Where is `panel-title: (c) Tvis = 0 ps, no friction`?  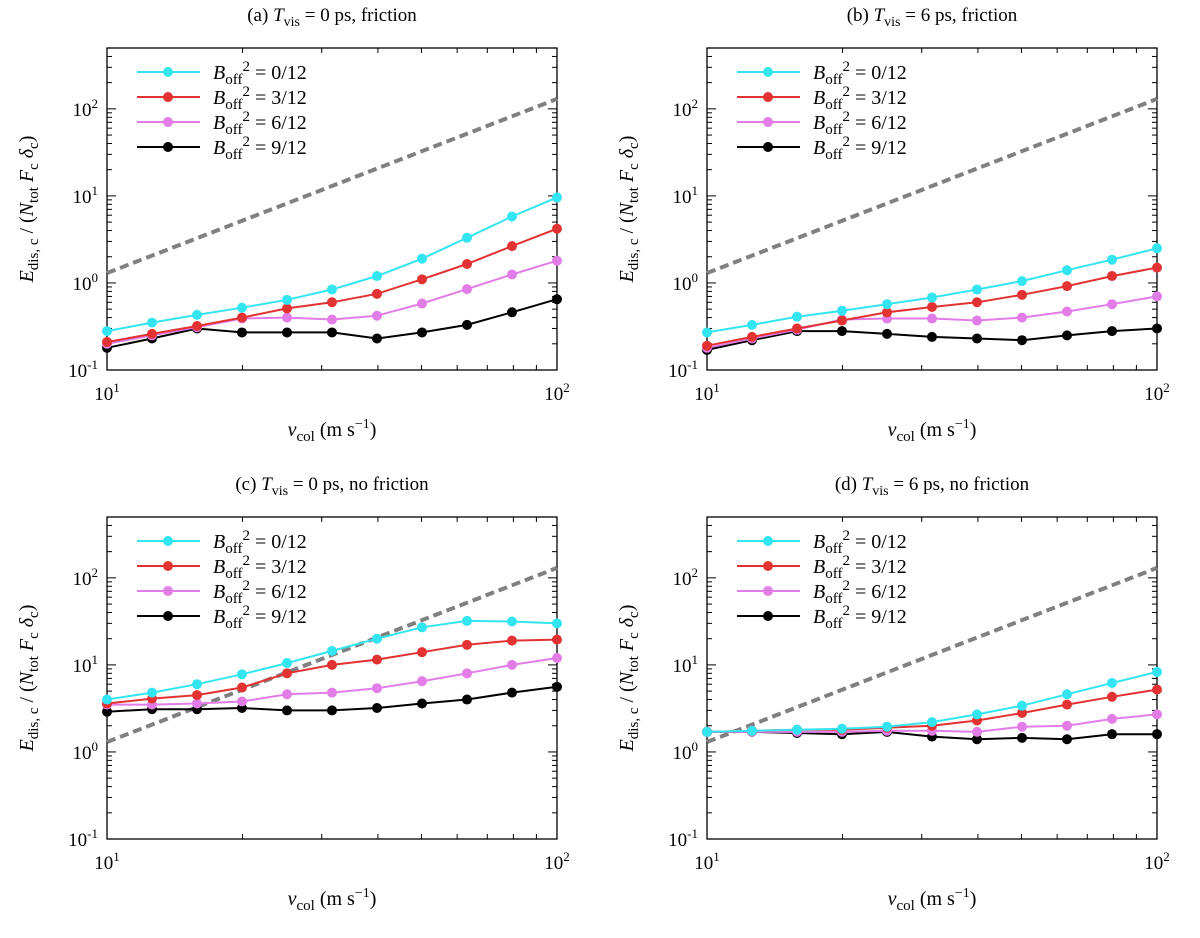
panel-title: (c) Tvis = 0 ps, no friction is located at coordinates (332, 486).